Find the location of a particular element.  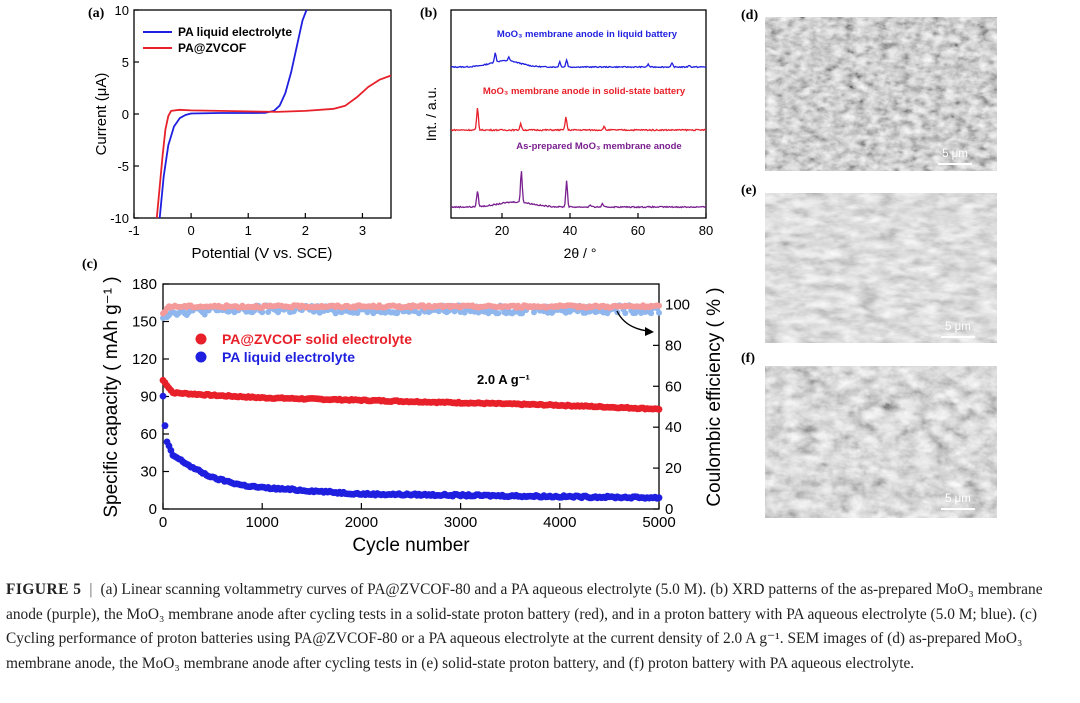

panel-c-ytick-left-label: 150 is located at coordinates (144, 322).